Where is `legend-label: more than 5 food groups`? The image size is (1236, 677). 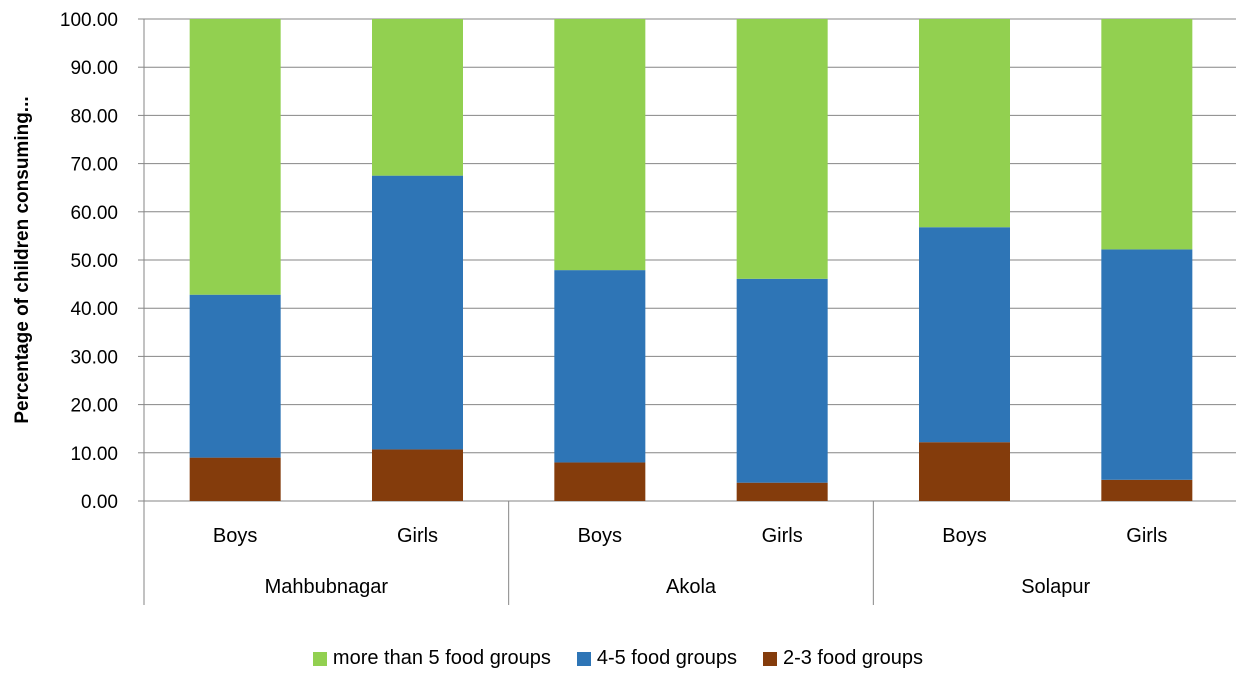
legend-label: more than 5 food groups is located at coordinates (441, 658).